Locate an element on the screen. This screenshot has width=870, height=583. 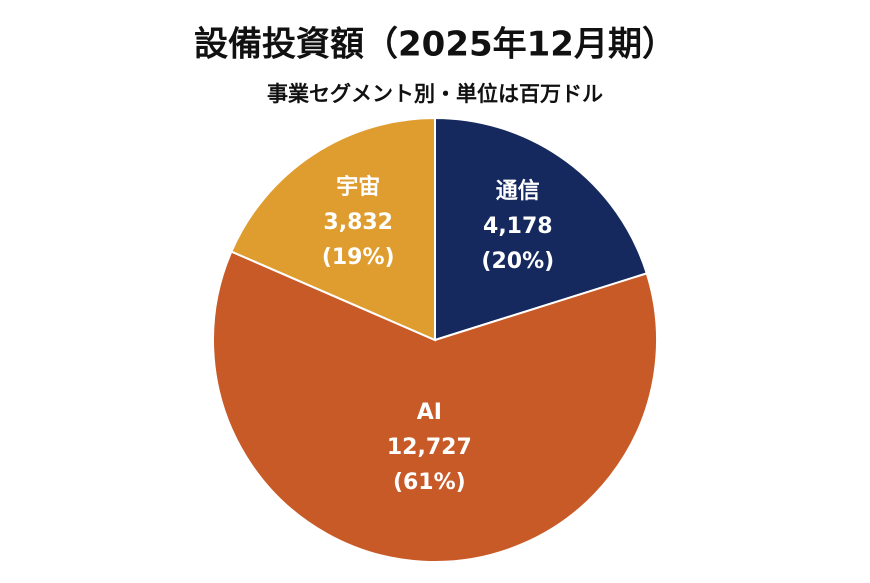
slice-name: 宇宙 is located at coordinates (358, 187).